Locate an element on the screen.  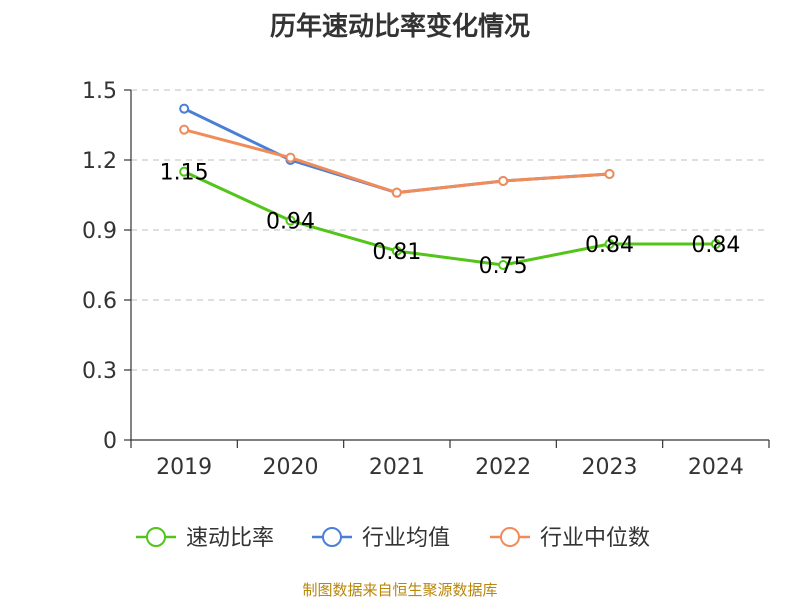
legend: 速动比率 行业均值 行业中位数 is located at coordinates (393, 538).